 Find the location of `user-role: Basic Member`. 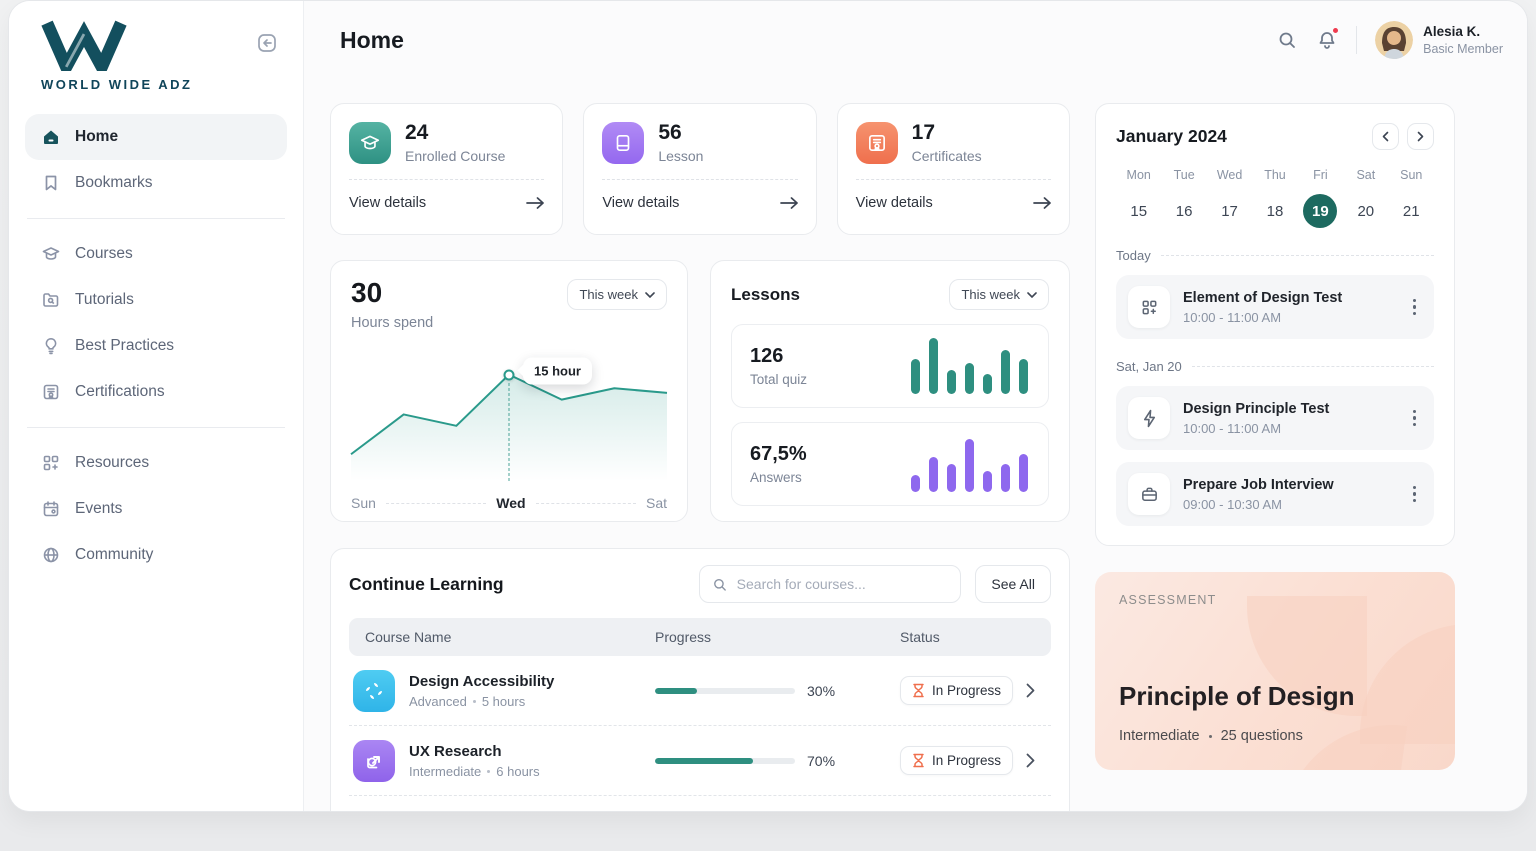

user-role: Basic Member is located at coordinates (1463, 48).